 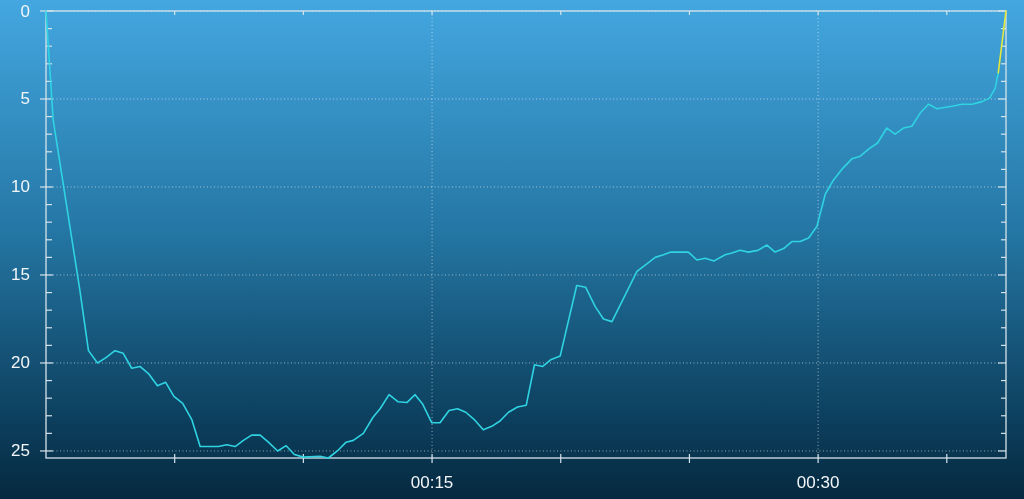 What do you see at coordinates (20, 187) in the screenshot?
I see `y-tick-label: 10` at bounding box center [20, 187].